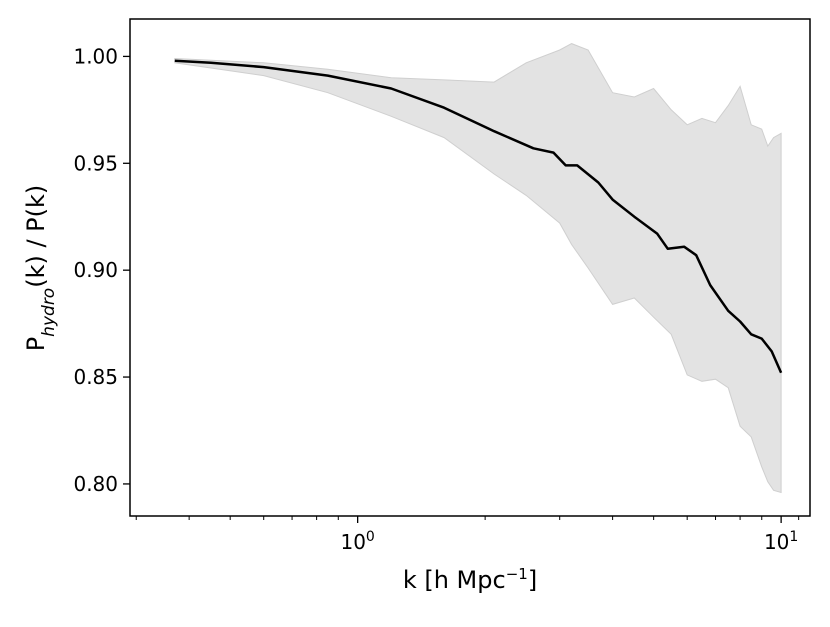 The image size is (830, 627). Describe the element at coordinates (95, 377) in the screenshot. I see `y-tick-label: 0.85` at that location.